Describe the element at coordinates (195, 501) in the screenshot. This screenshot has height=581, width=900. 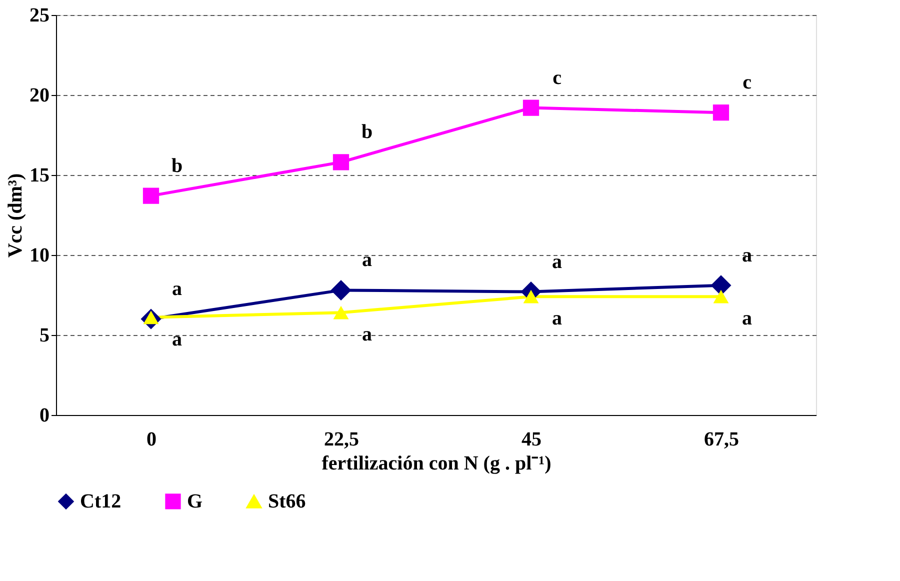
I see `legend-label: G` at that location.